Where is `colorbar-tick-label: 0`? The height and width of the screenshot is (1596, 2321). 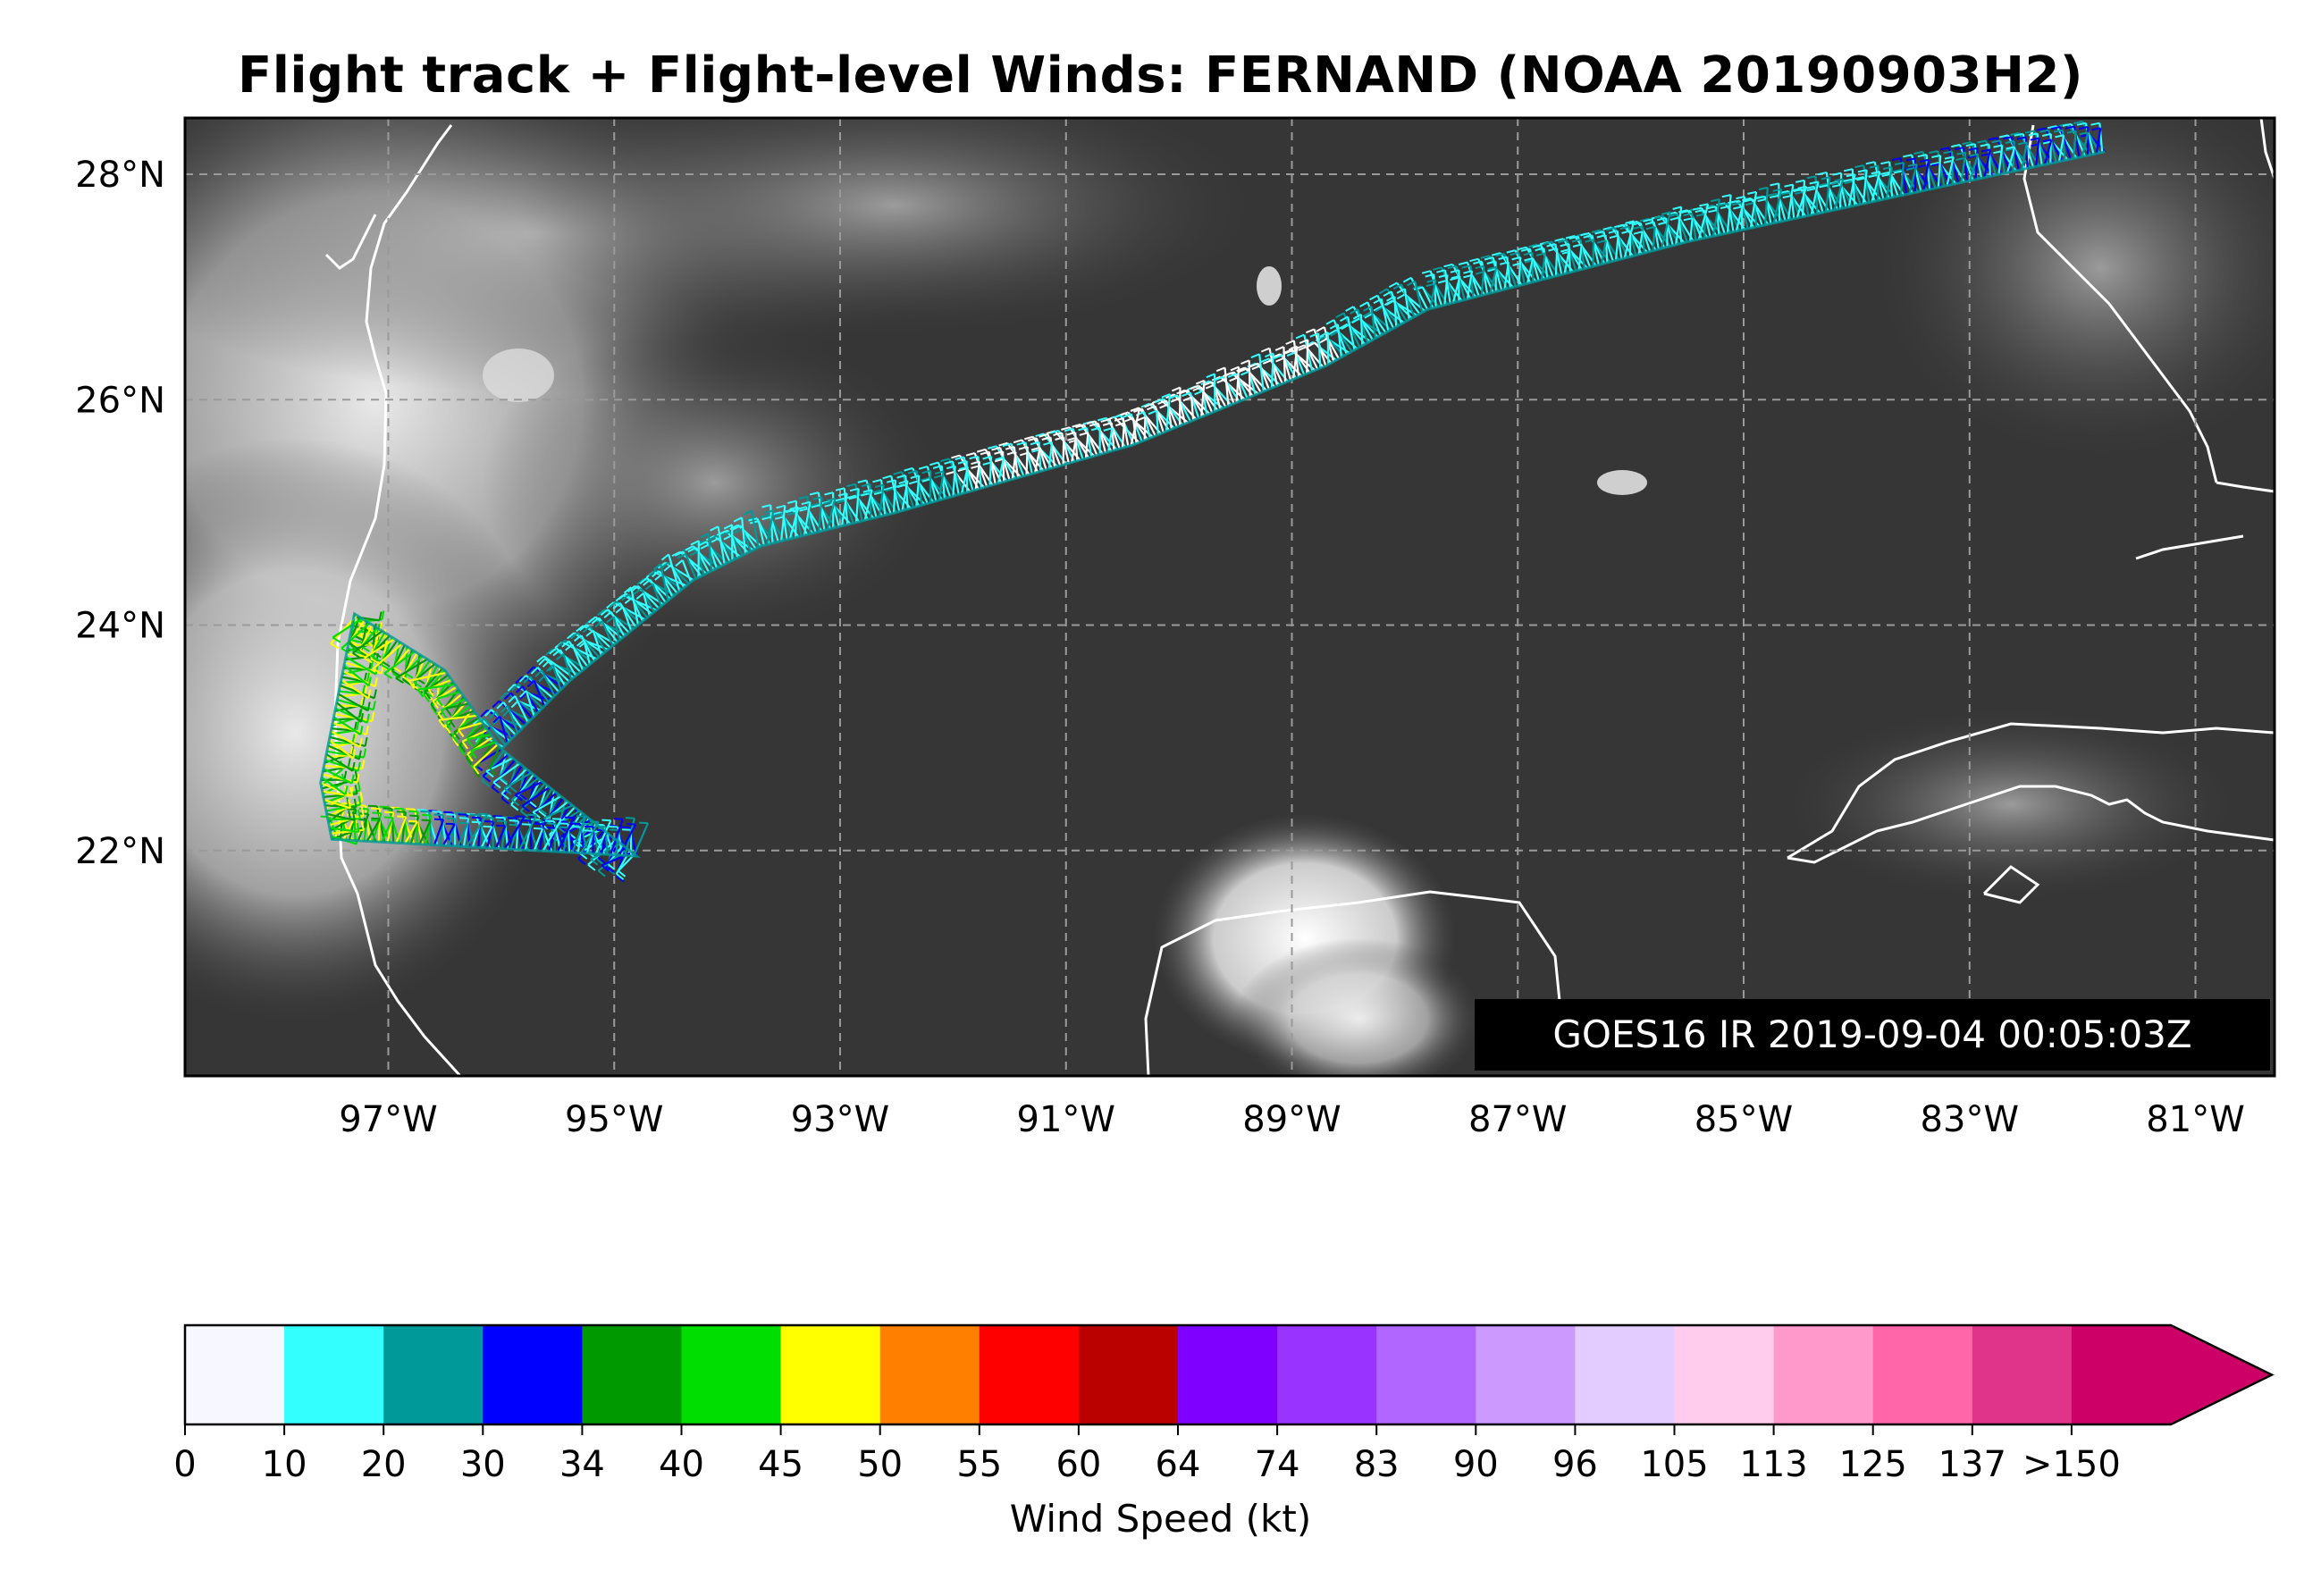 colorbar-tick-label: 0 is located at coordinates (184, 1464).